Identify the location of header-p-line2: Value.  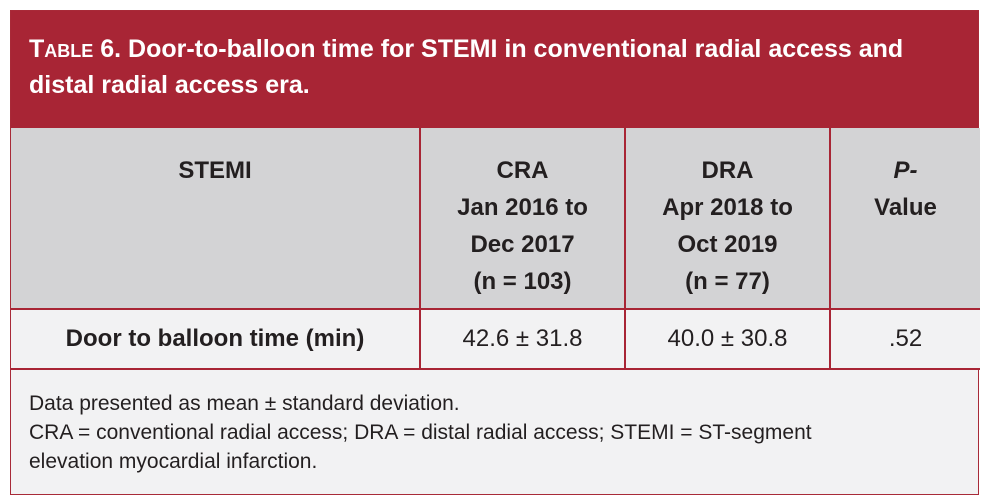
(905, 207).